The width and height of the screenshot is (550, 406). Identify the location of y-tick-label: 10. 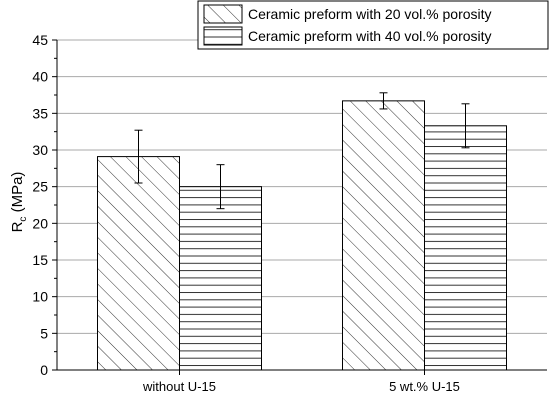
(40, 297).